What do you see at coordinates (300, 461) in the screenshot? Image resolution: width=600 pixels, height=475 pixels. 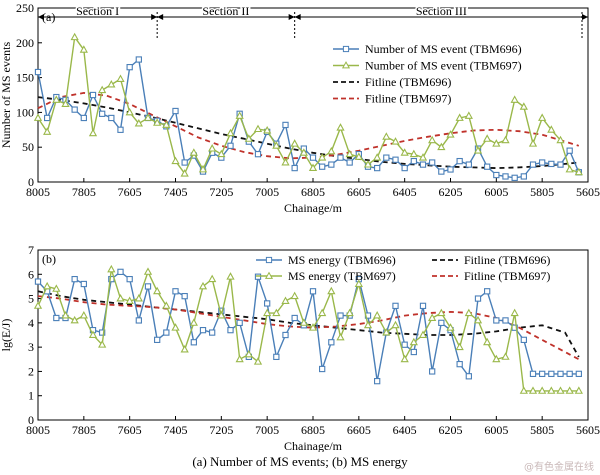 I see `figure-caption: (a) Number of MS events; (b) MS energy` at bounding box center [300, 461].